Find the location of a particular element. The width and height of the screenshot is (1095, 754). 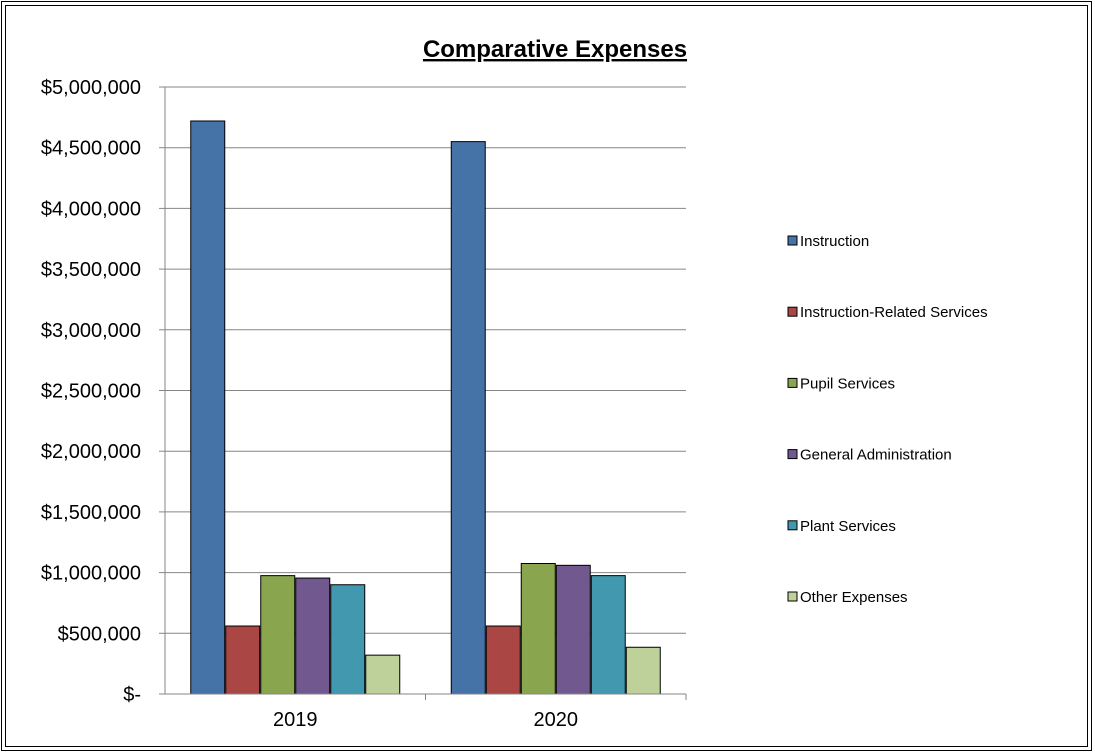

legend-label: General Administration is located at coordinates (876, 455).